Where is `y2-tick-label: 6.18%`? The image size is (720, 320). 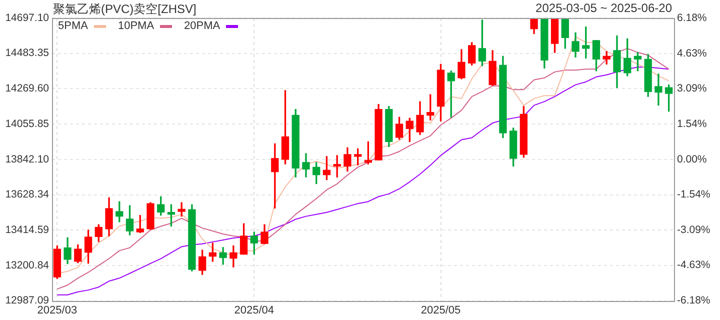 y2-tick-label: 6.18% is located at coordinates (692, 18).